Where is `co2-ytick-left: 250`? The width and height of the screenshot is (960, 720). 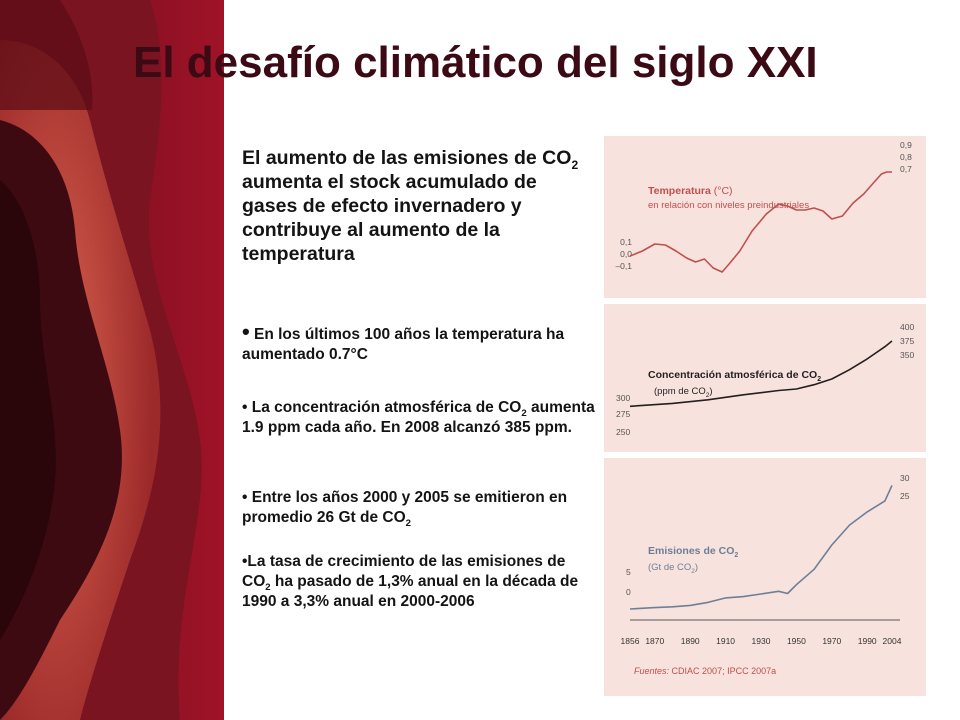 co2-ytick-left: 250 is located at coordinates (623, 432).